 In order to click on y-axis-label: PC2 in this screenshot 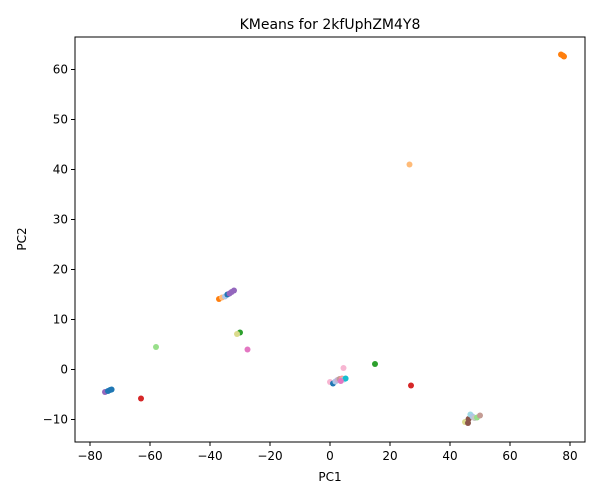, I will do `click(22, 238)`.